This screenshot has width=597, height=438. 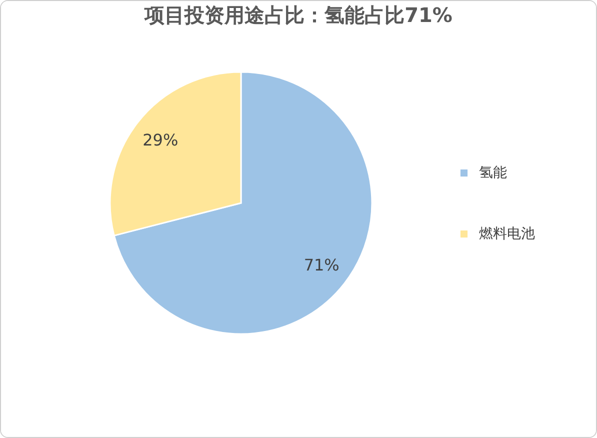 What do you see at coordinates (322, 265) in the screenshot?
I see `data-label: 71%` at bounding box center [322, 265].